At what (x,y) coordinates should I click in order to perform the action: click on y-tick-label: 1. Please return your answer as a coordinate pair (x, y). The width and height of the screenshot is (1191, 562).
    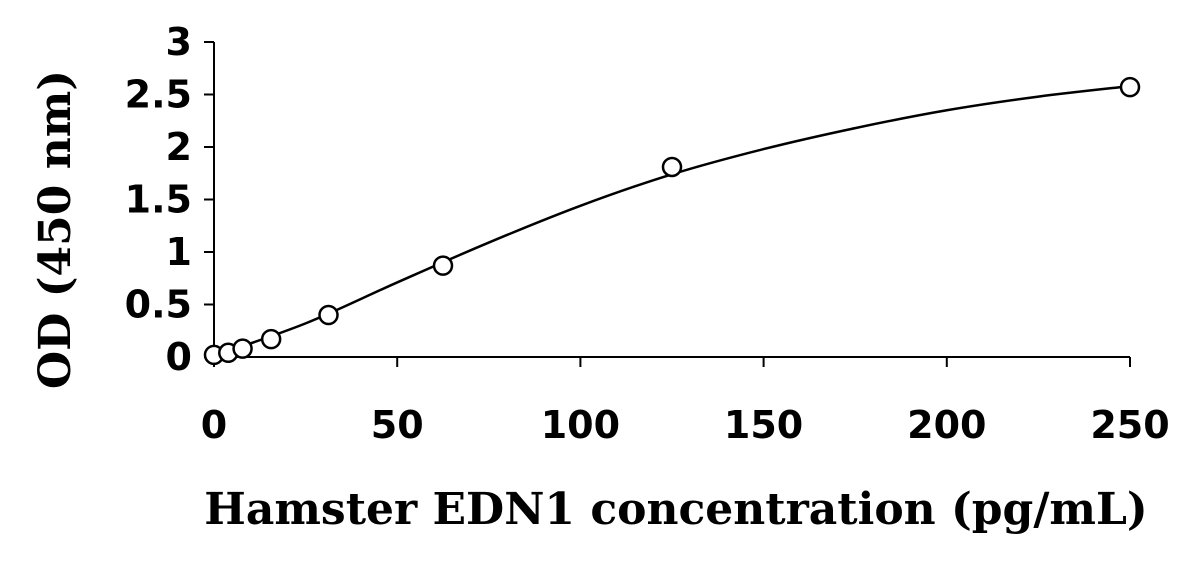
    Looking at the image, I should click on (179, 252).